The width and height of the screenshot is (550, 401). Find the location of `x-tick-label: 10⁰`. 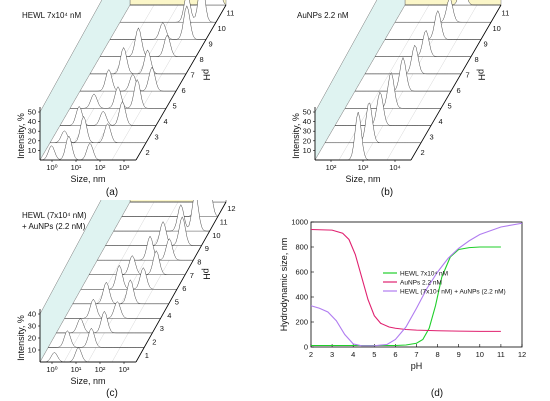

x-tick-label: 10⁰ is located at coordinates (51, 369).